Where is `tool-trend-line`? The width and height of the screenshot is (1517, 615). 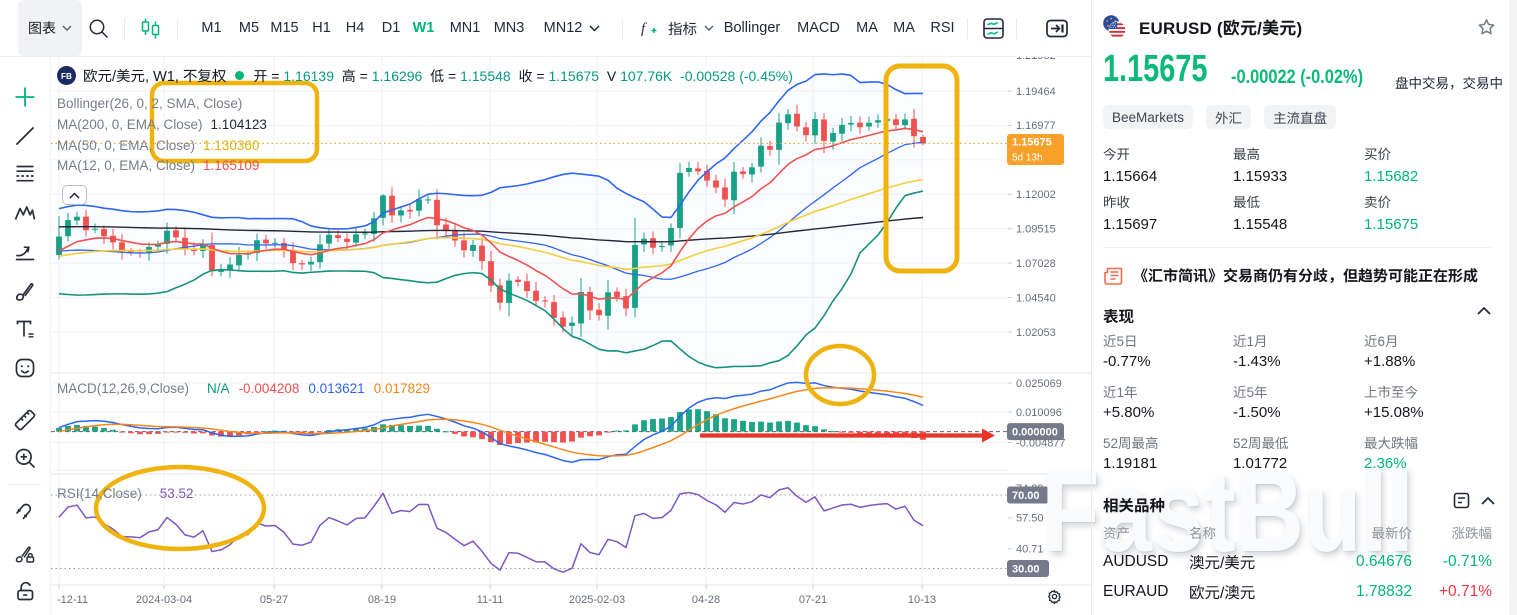 tool-trend-line is located at coordinates (25, 136).